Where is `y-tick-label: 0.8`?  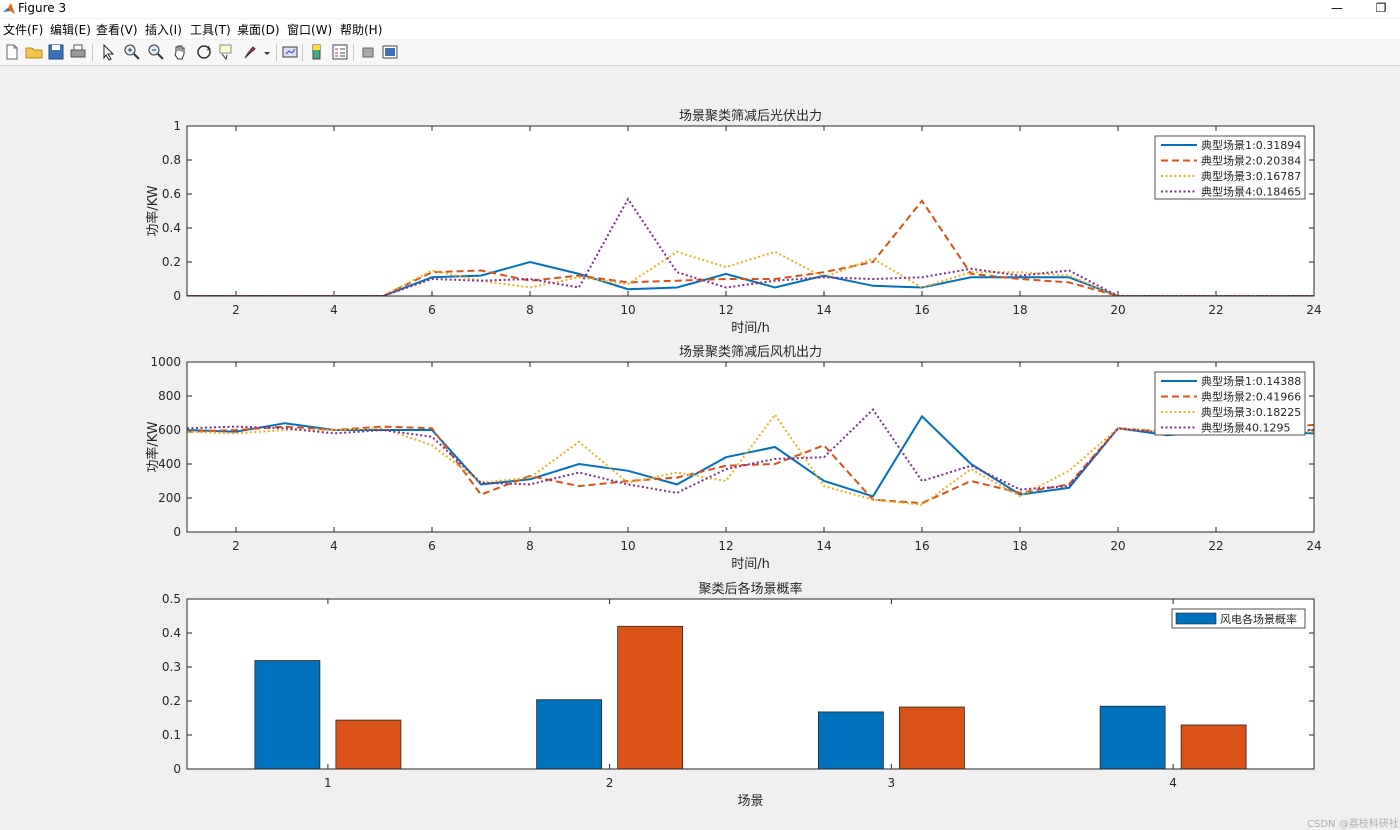 y-tick-label: 0.8 is located at coordinates (171, 160).